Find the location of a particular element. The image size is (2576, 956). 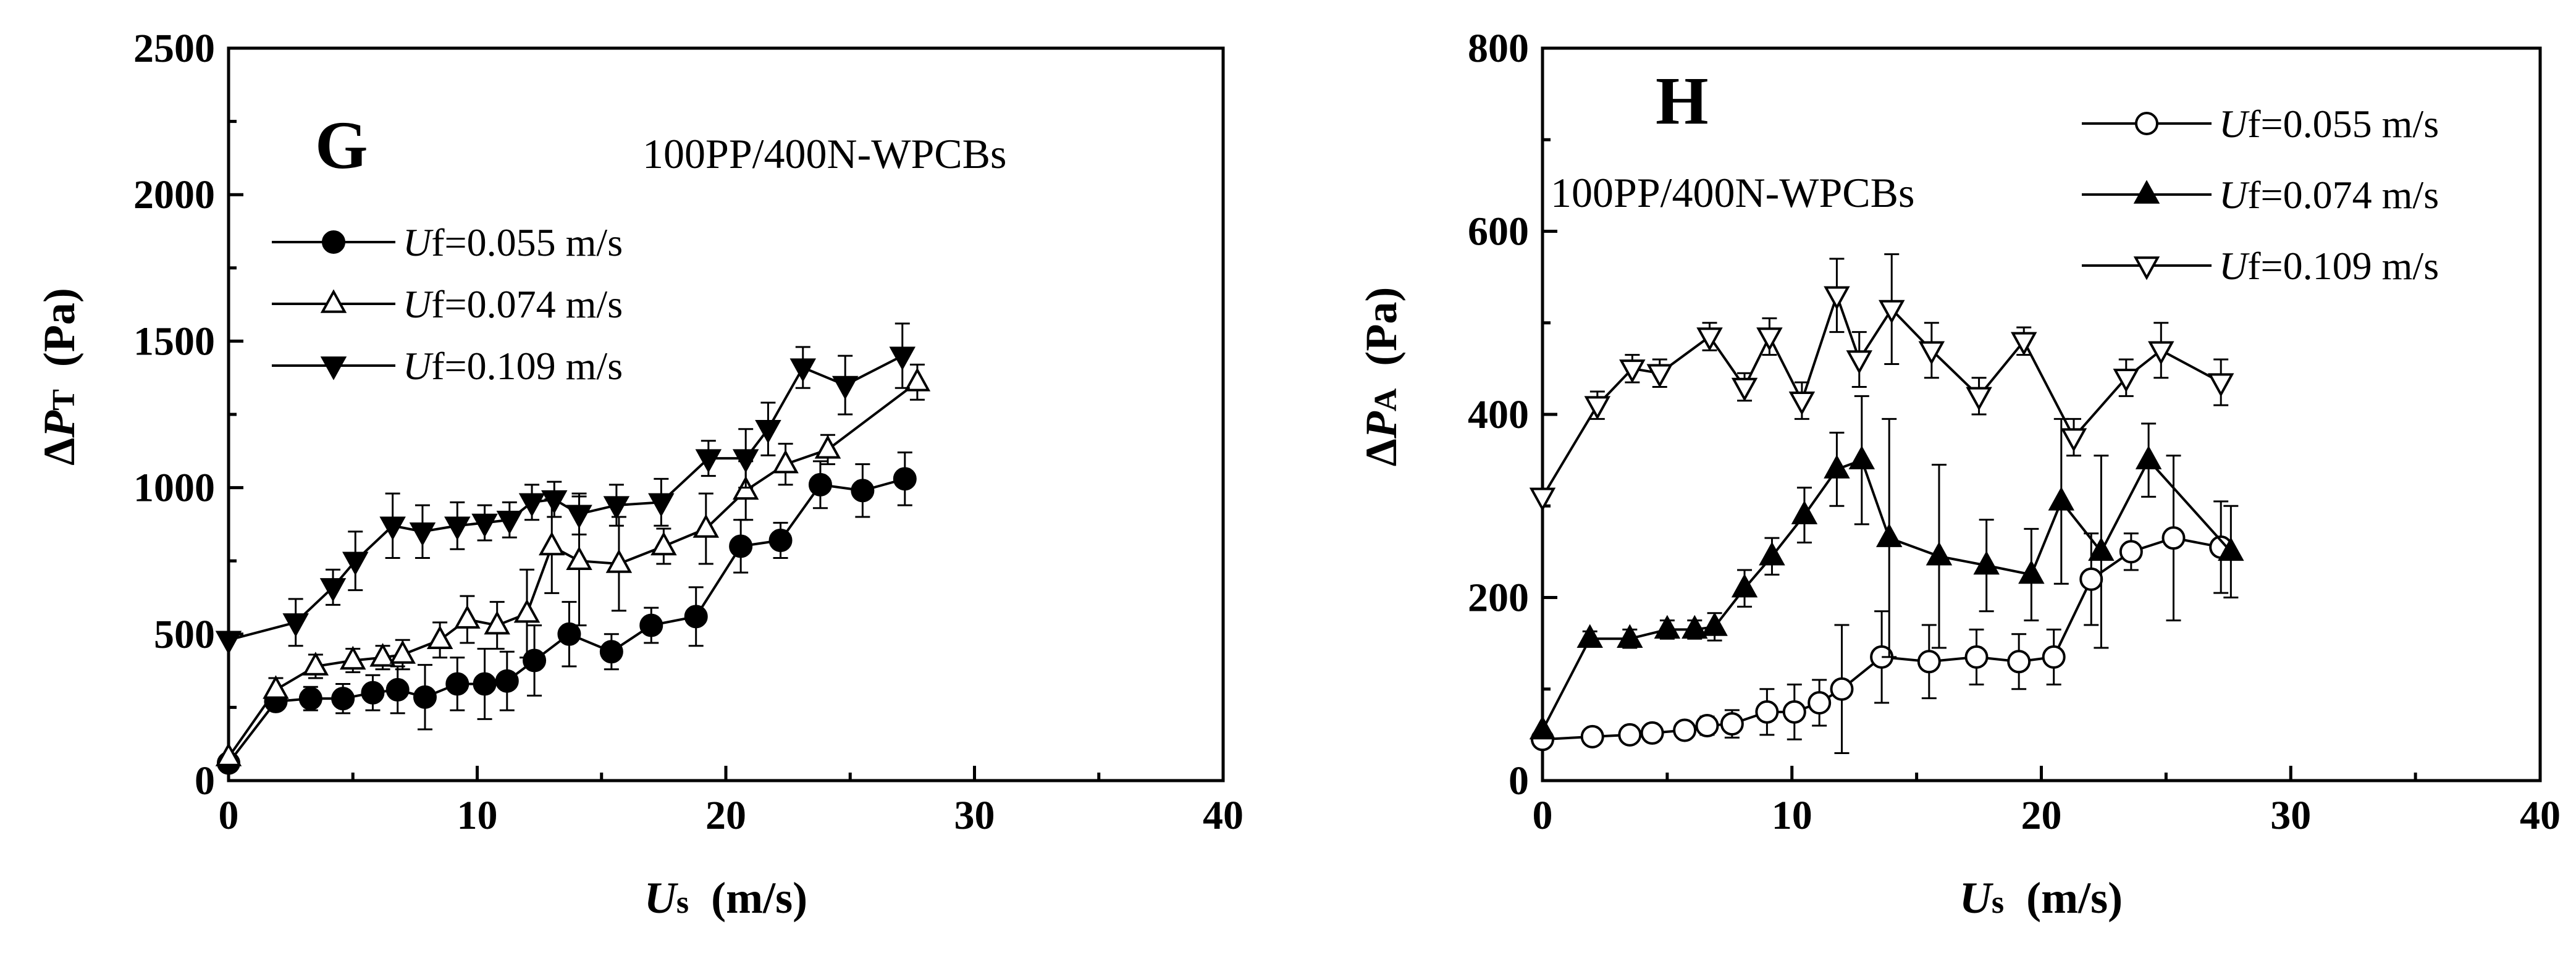

y-tick-label: 1500 is located at coordinates (174, 341).